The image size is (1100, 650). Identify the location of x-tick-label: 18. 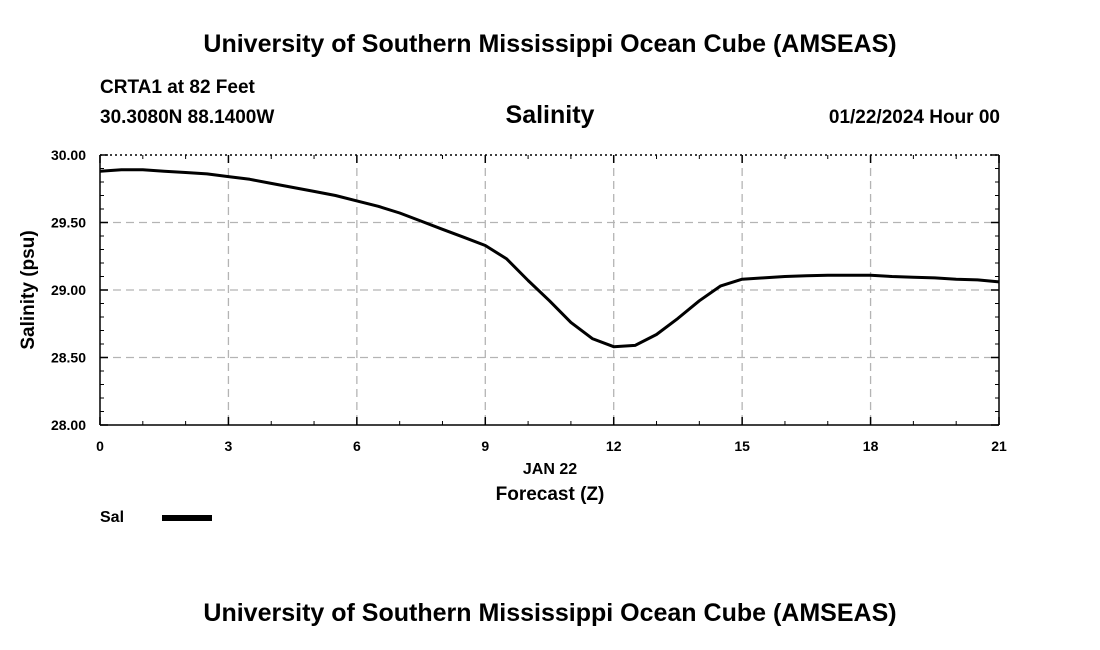
(871, 446).